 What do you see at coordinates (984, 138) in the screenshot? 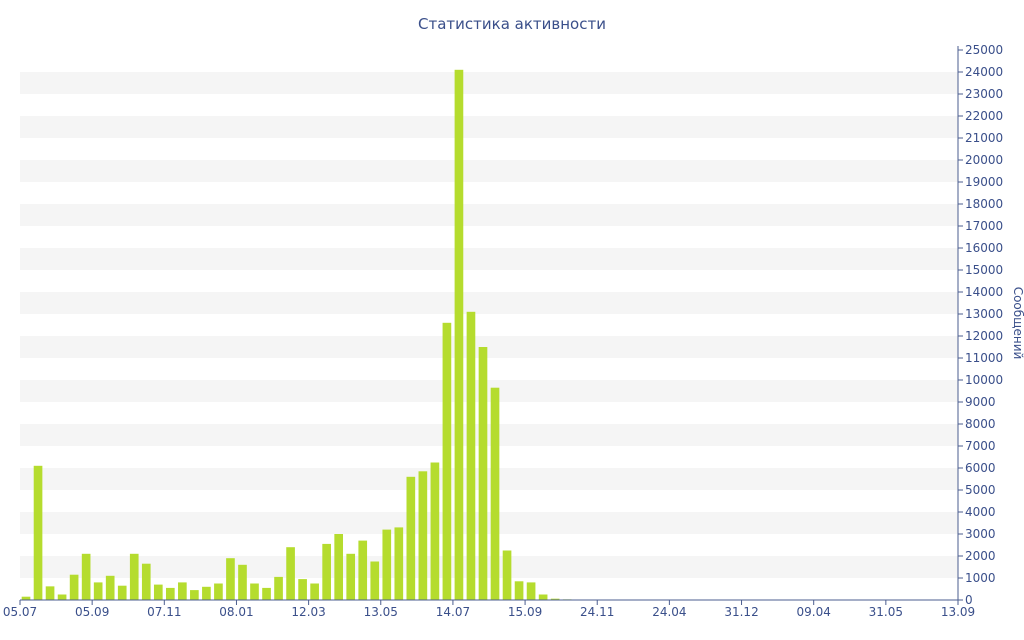
I see `y-tick-label: 21000` at bounding box center [984, 138].